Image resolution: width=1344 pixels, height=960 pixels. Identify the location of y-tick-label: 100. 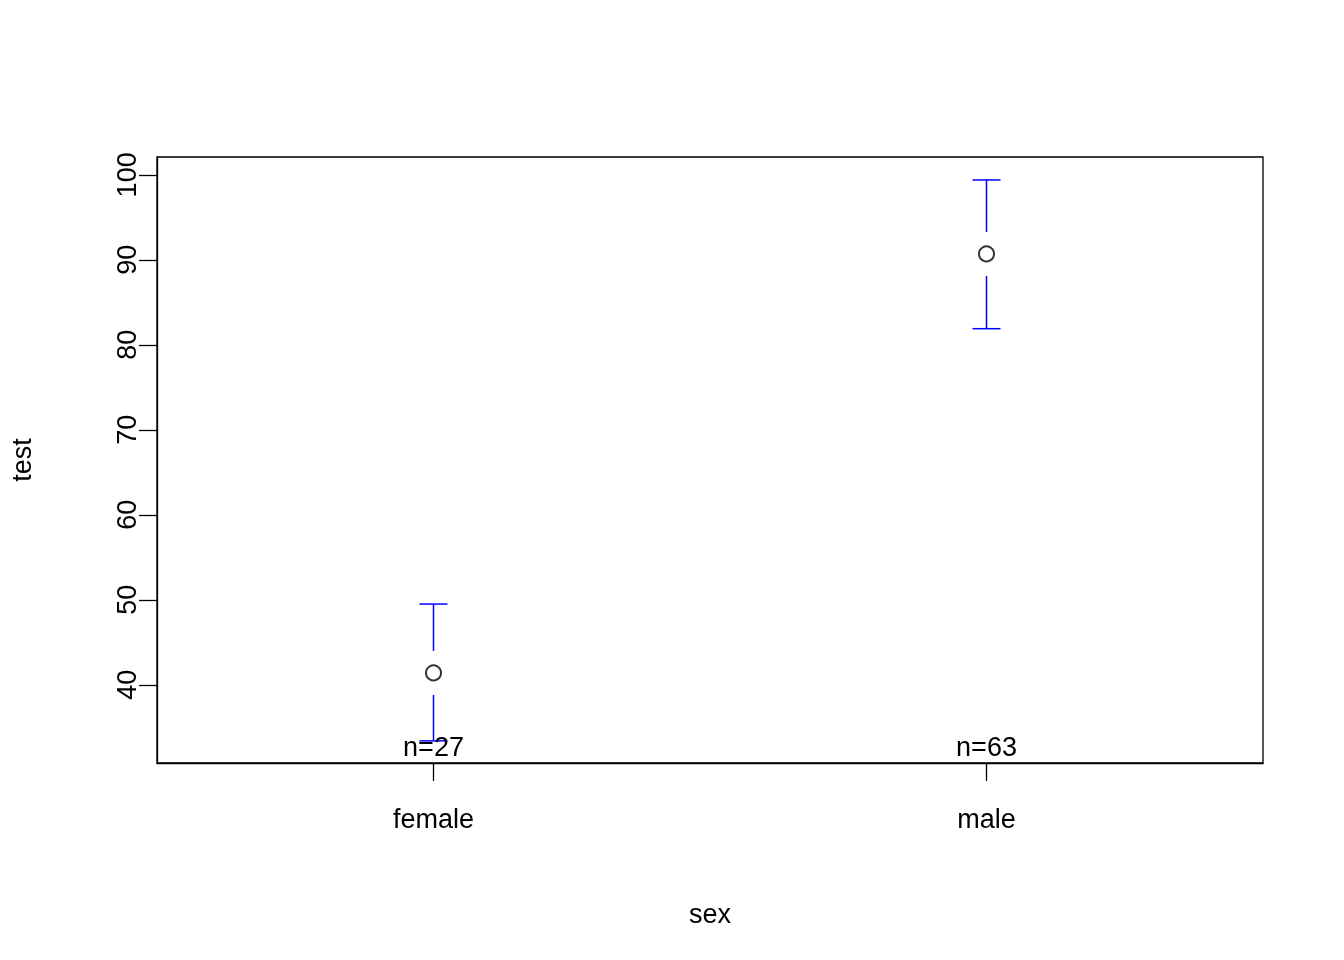
(127, 175).